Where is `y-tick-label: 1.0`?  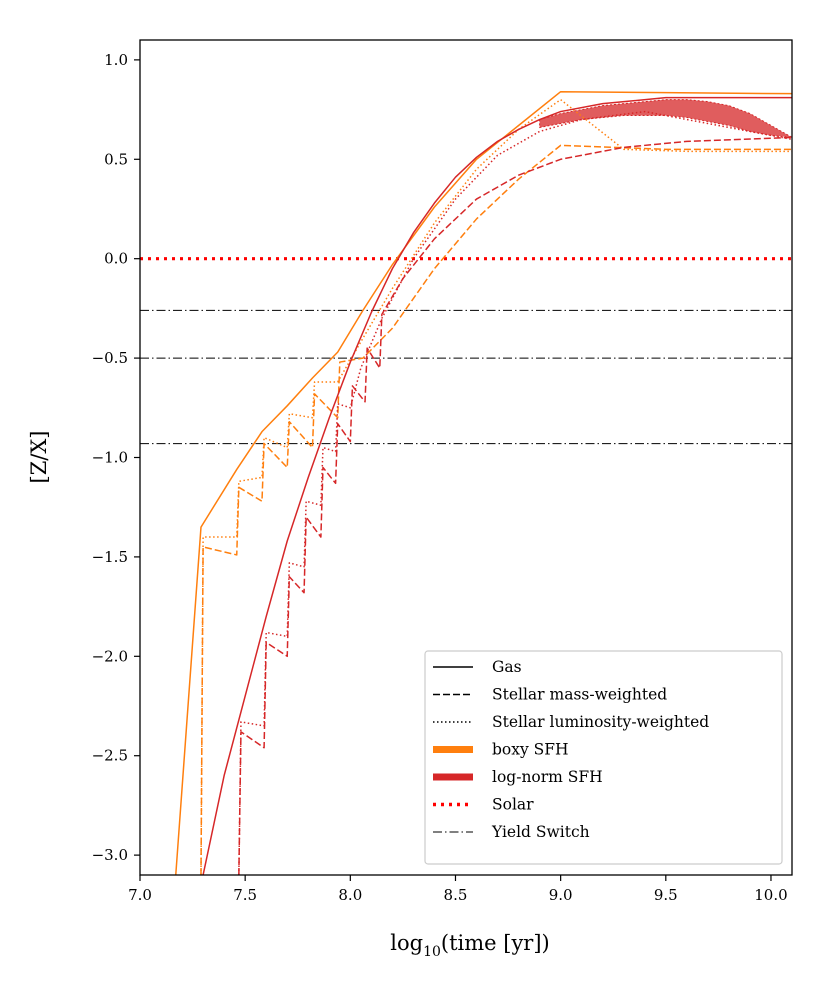 y-tick-label: 1.0 is located at coordinates (116, 60).